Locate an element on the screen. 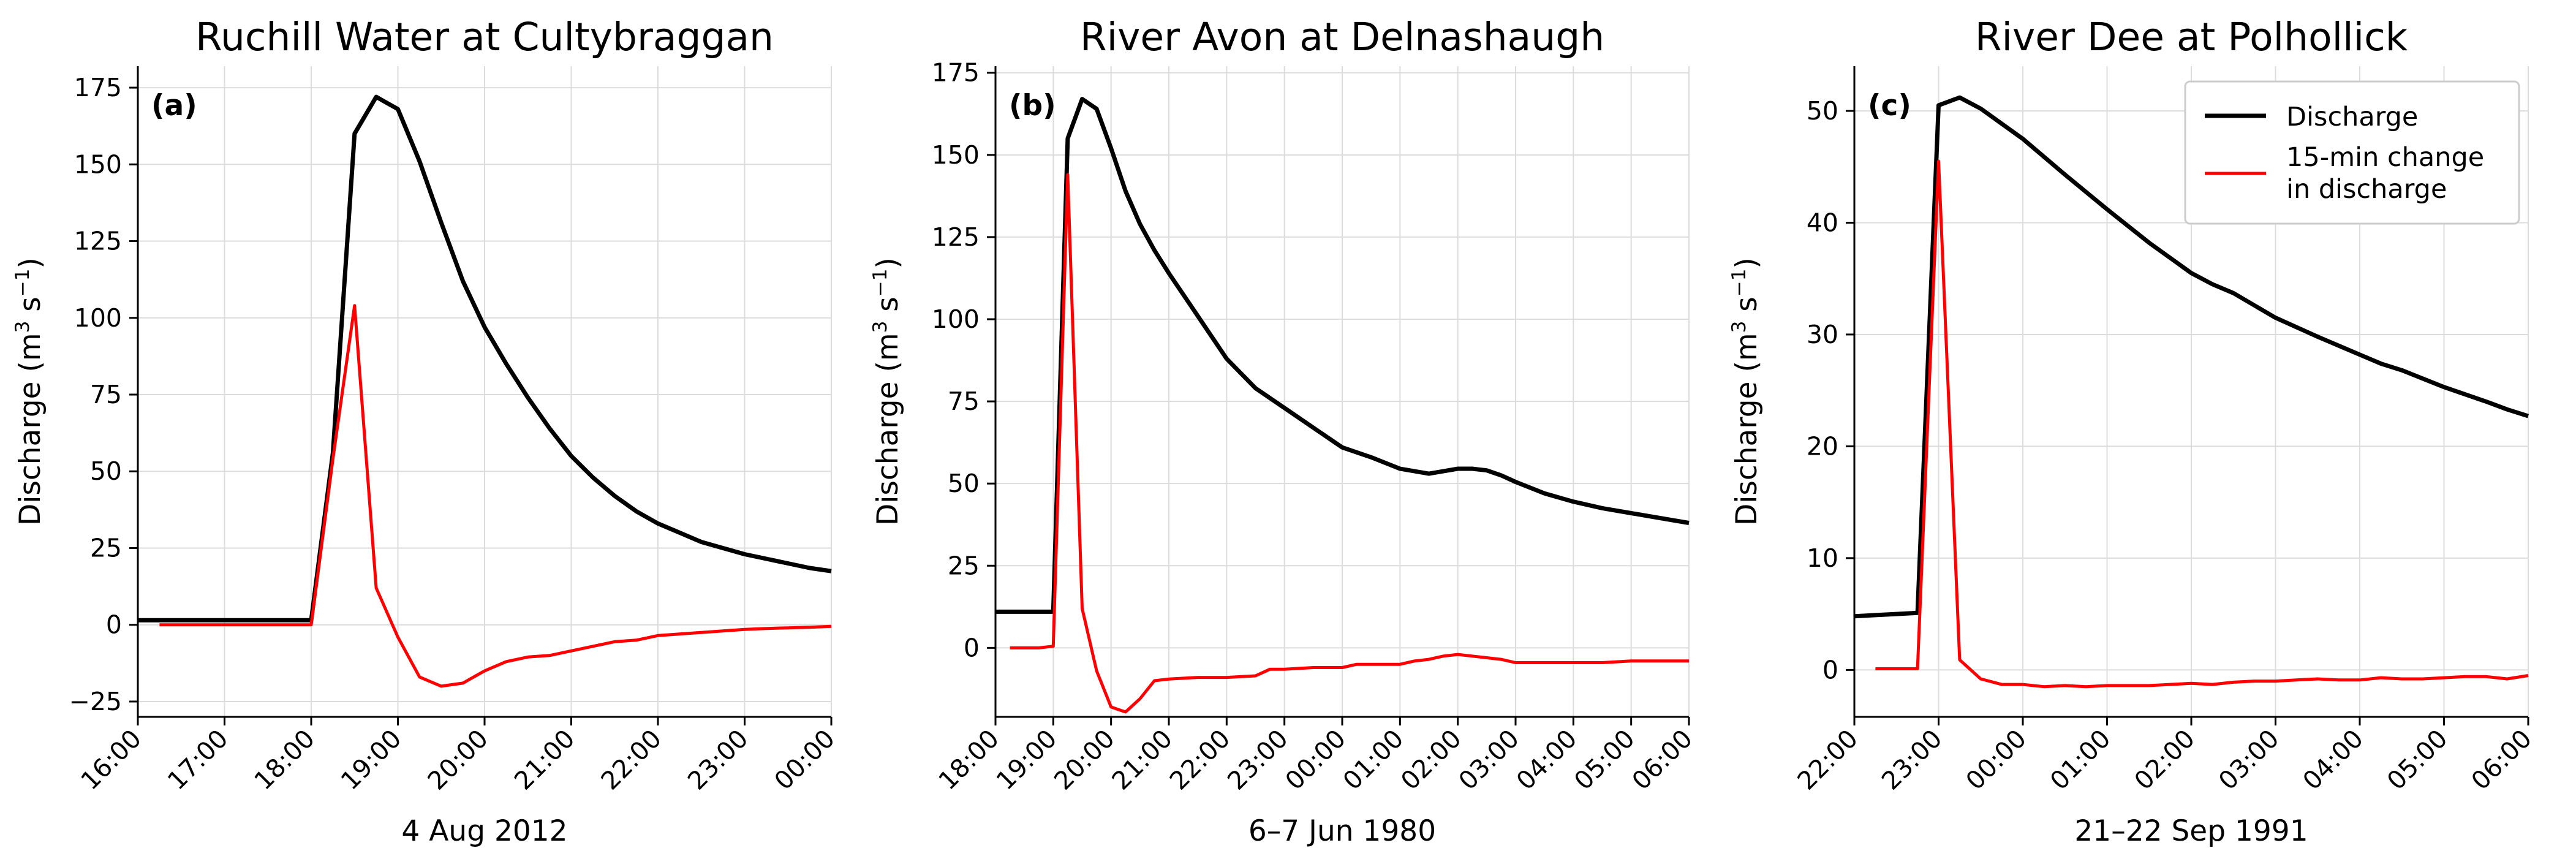  legend-box is located at coordinates (2352, 152).